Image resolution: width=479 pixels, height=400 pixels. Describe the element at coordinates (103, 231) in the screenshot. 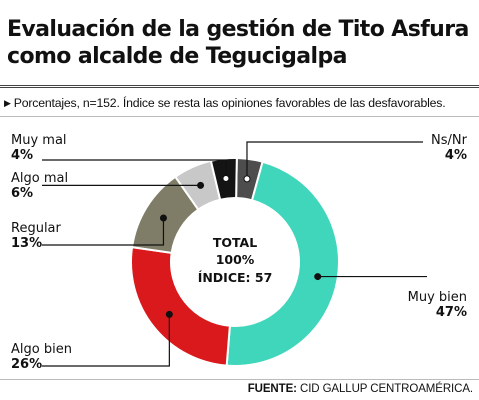

I see `leader-line-regular` at that location.